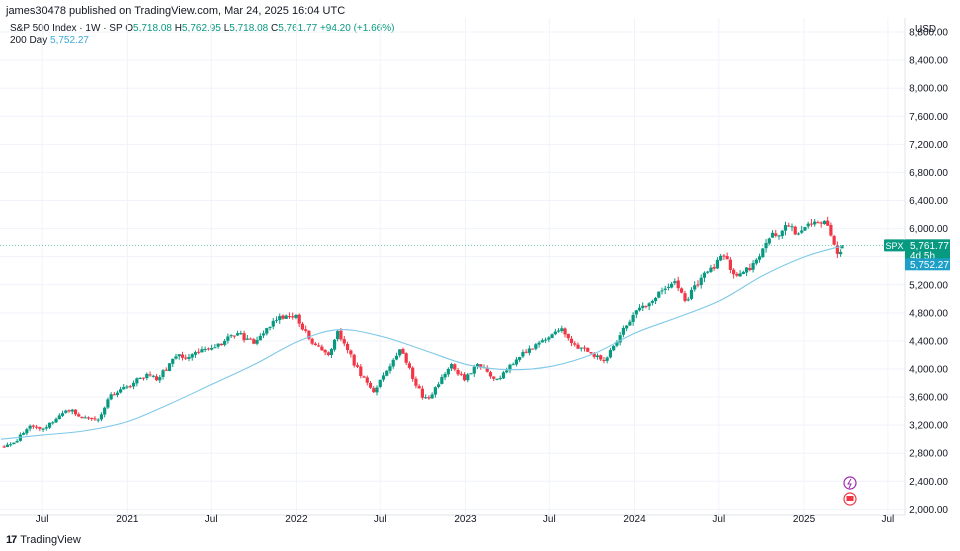 The width and height of the screenshot is (960, 551). I want to click on lightning-event-icon, so click(850, 483).